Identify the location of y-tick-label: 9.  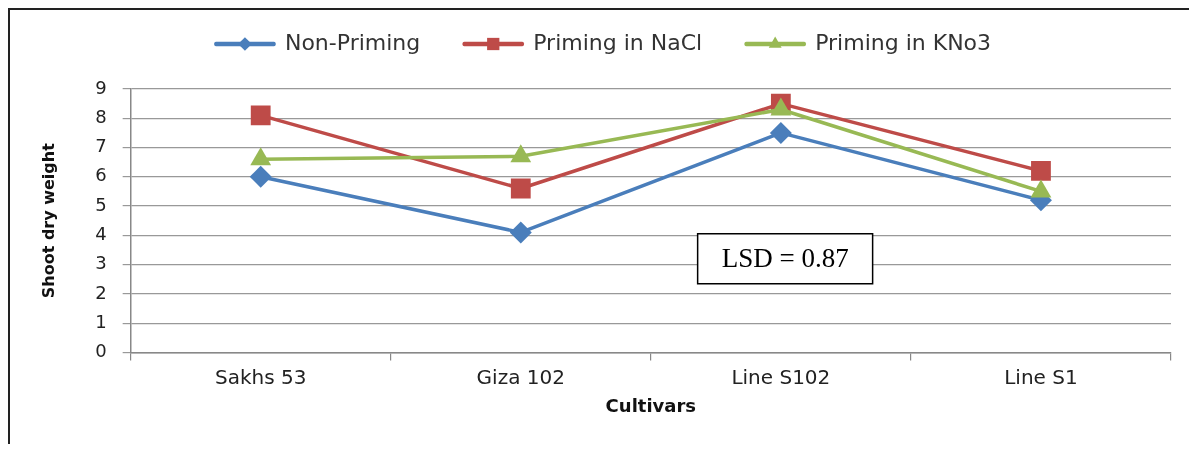
(101, 87).